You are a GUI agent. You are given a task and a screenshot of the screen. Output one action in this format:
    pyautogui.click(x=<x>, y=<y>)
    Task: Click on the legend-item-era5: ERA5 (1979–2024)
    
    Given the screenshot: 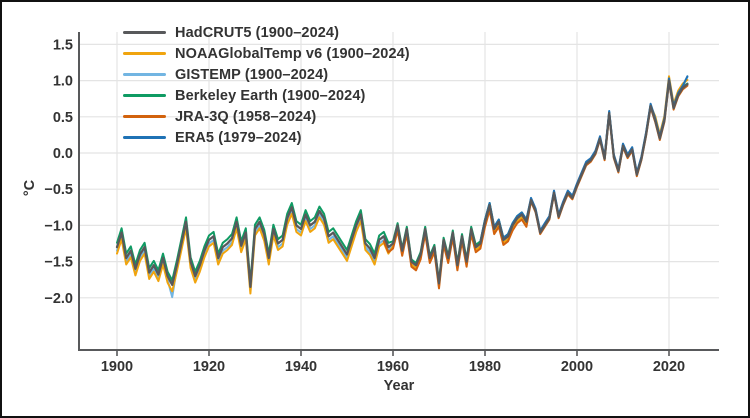 What is the action you would take?
    pyautogui.click(x=266, y=138)
    